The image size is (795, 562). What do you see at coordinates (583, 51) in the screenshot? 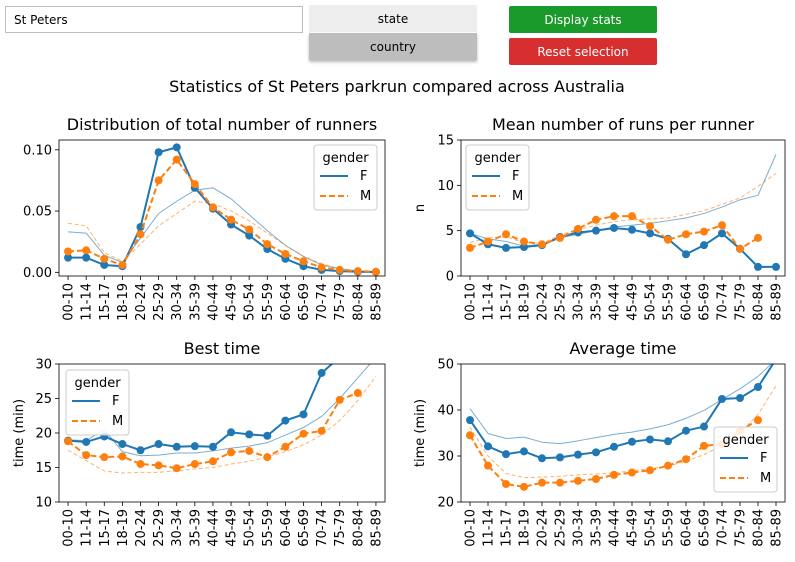
I see `reset-selection-button: Reset selection` at bounding box center [583, 51].